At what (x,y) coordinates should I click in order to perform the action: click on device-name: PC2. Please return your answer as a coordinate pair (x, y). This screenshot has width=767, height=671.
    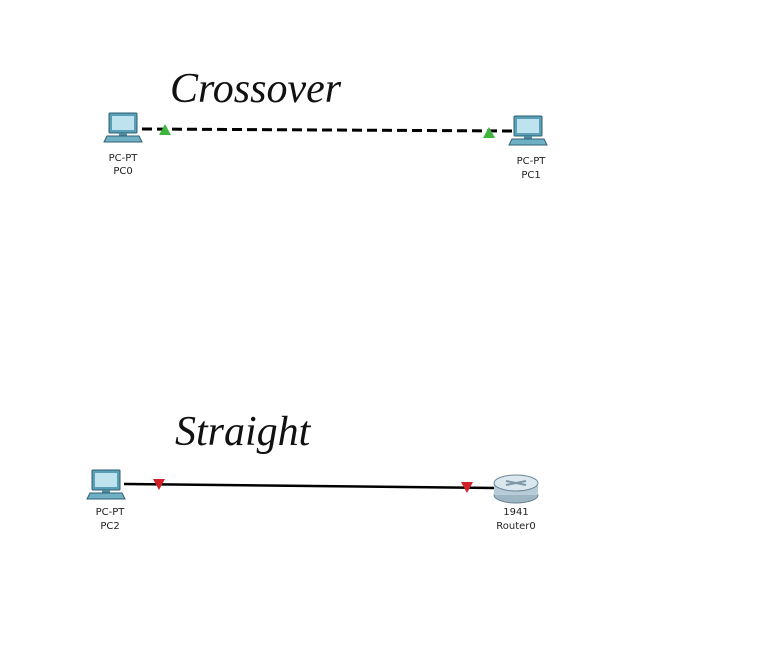
    Looking at the image, I should click on (109, 526).